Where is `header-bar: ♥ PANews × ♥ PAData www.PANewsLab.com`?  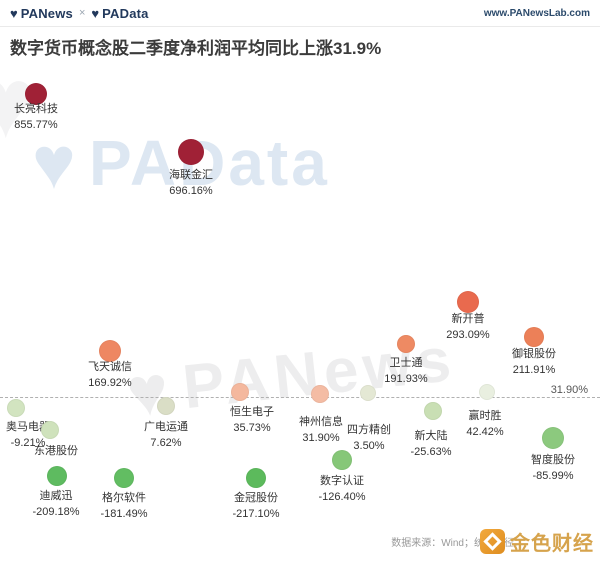
header-bar: ♥ PANews × ♥ PAData www.PANewsLab.com is located at coordinates (300, 13).